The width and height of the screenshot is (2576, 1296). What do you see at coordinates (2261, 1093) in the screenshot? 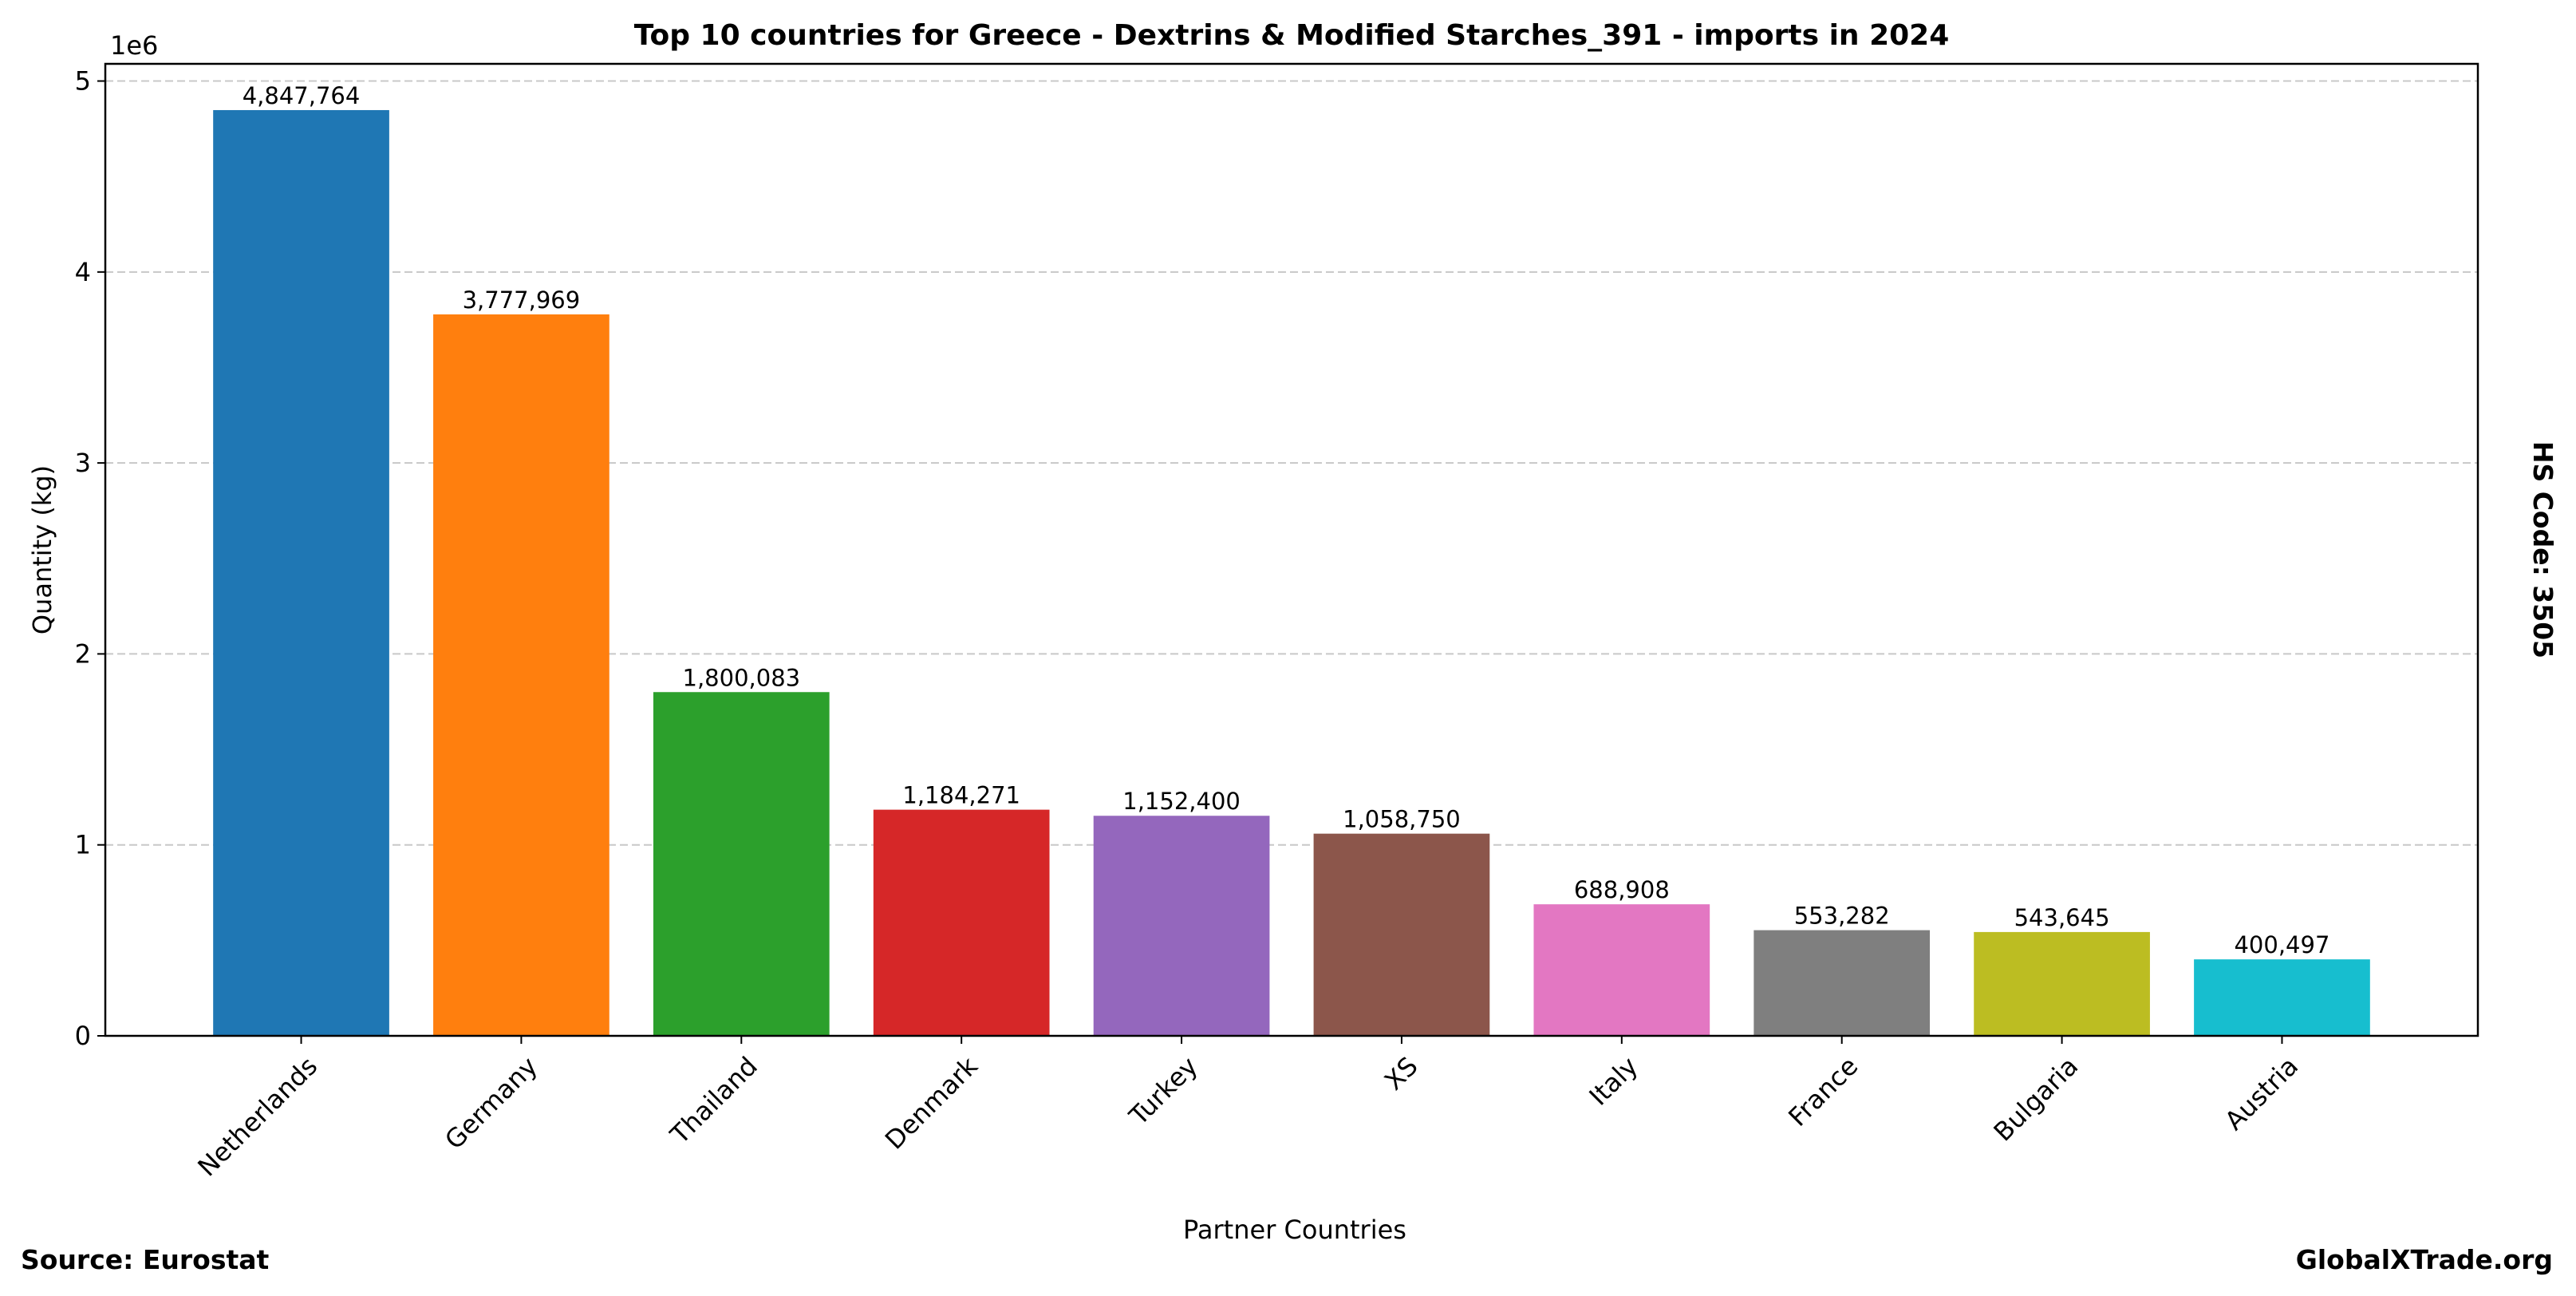
I see `x-tick-label: Austria` at bounding box center [2261, 1093].